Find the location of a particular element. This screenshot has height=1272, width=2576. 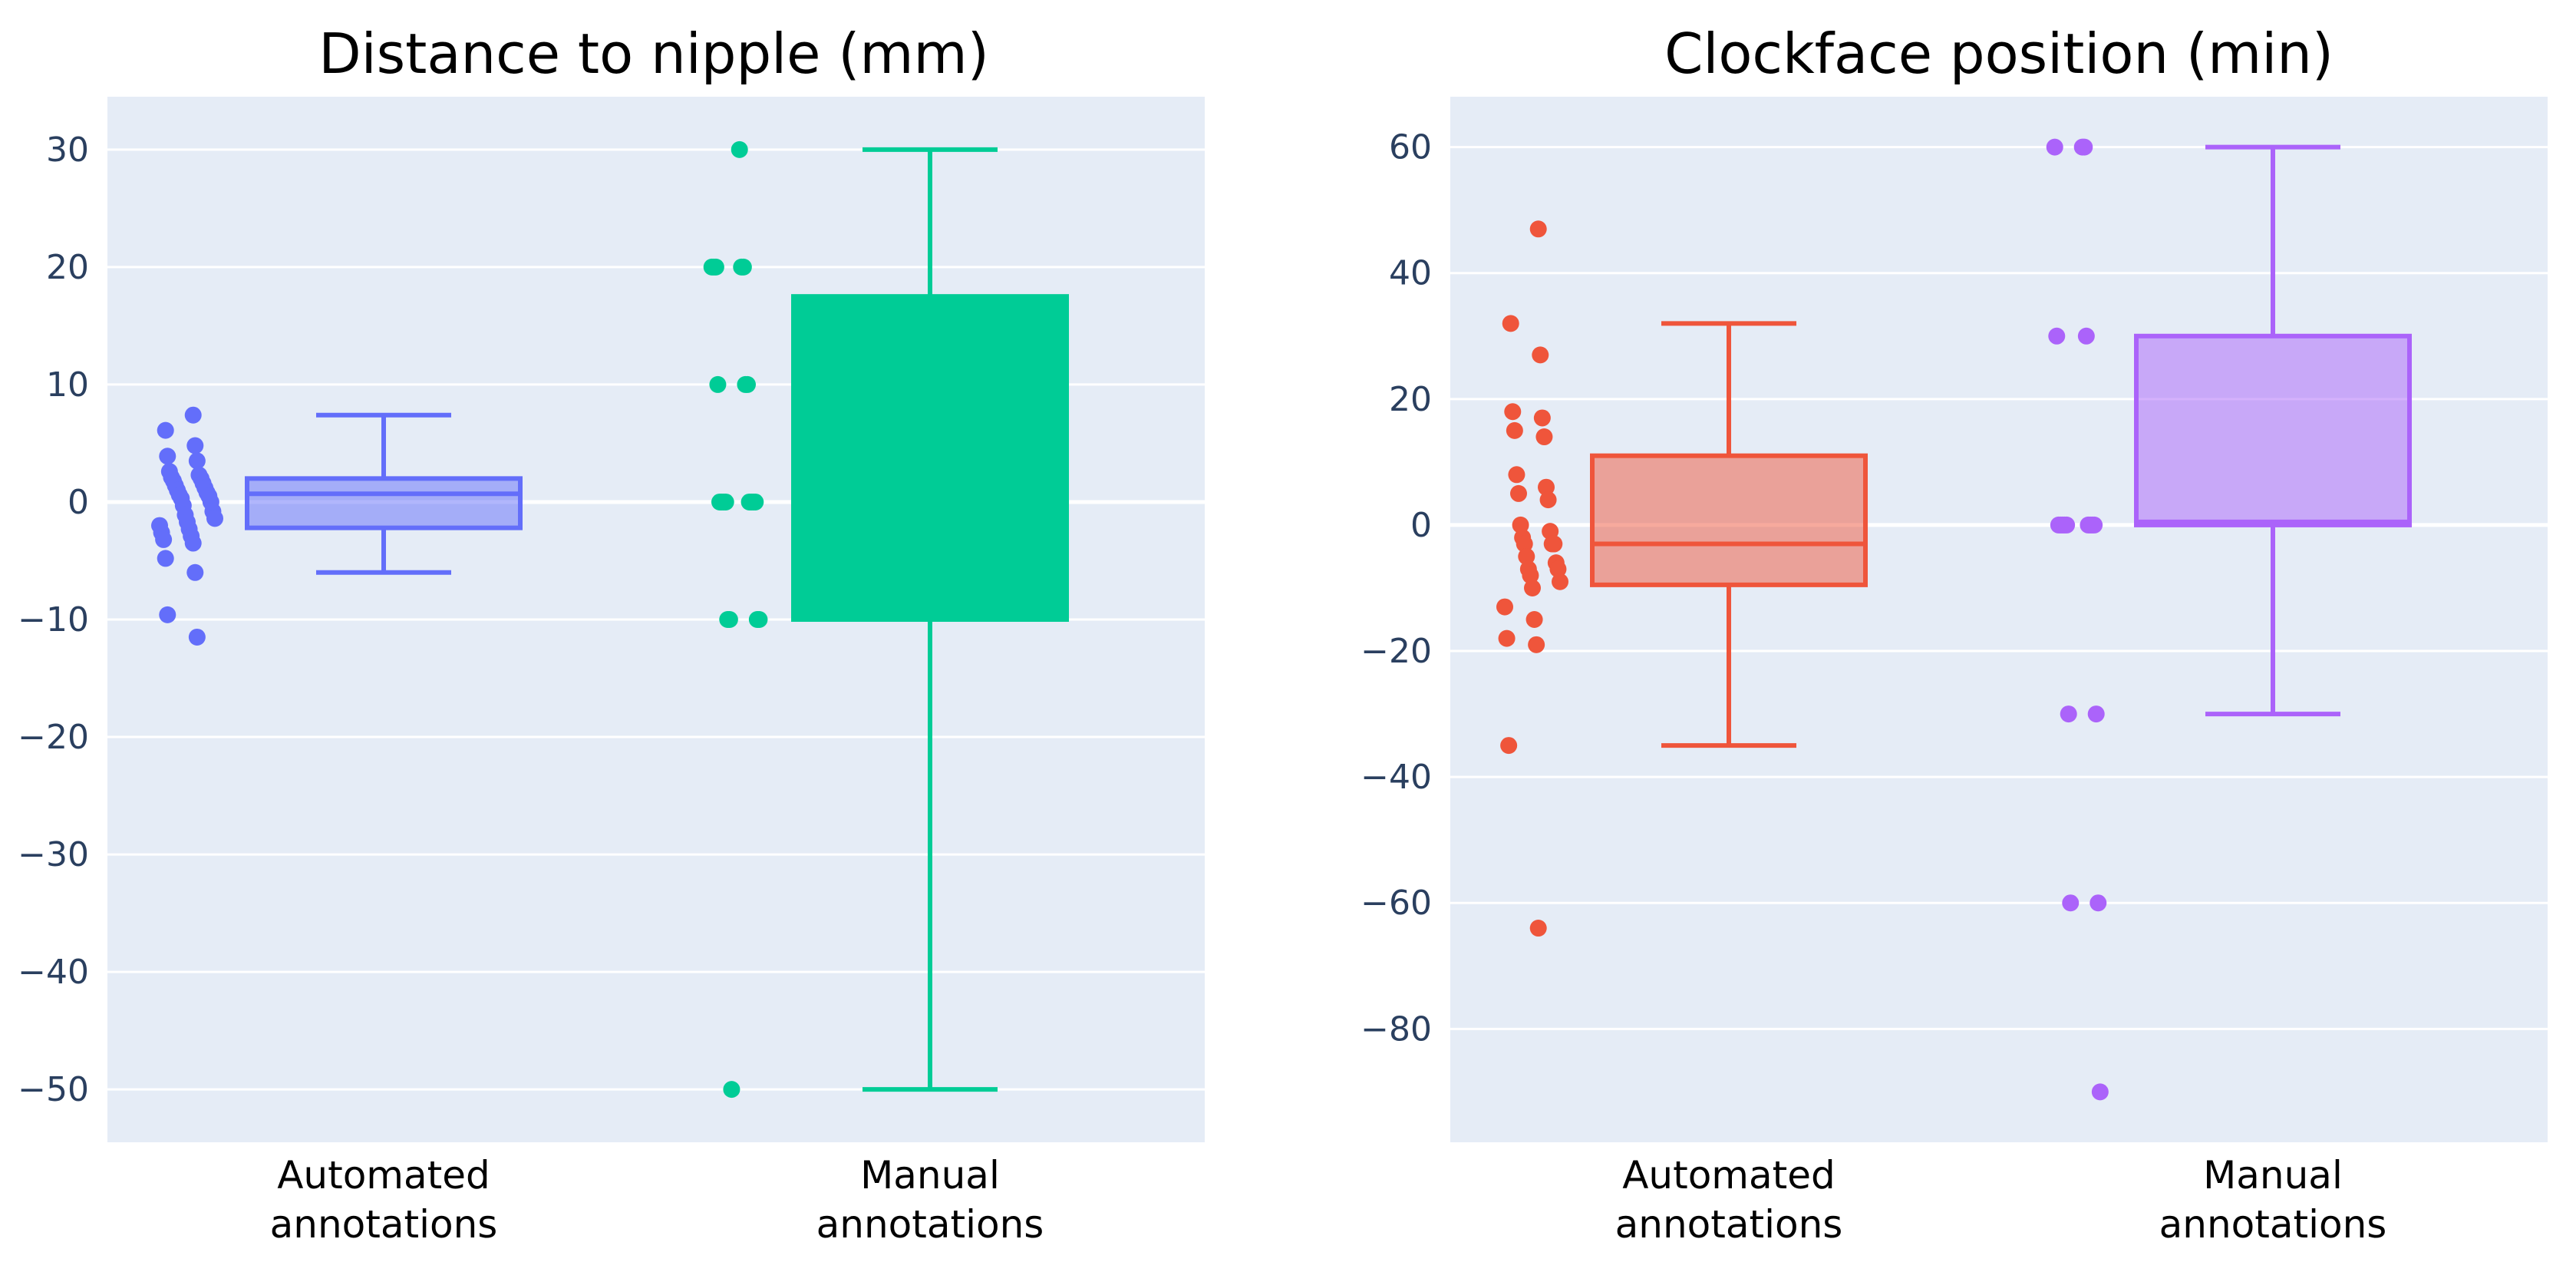

y-tick-label: −10 is located at coordinates (53, 619).